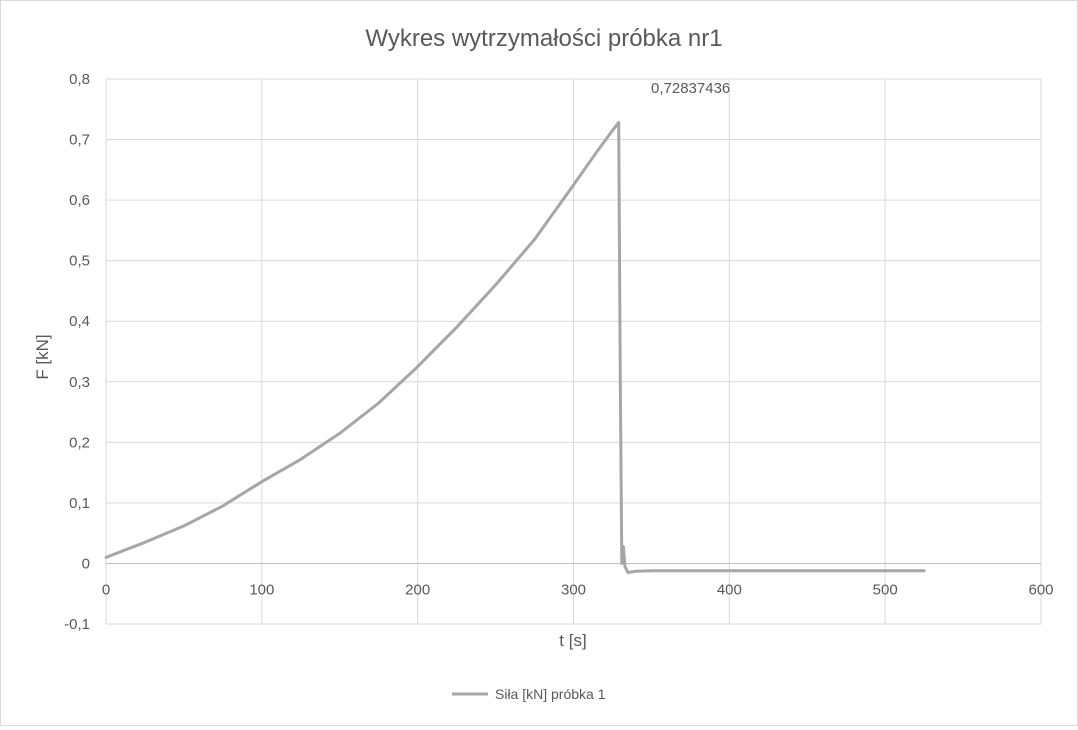  What do you see at coordinates (79, 200) in the screenshot?
I see `y-tick-label: 0,6` at bounding box center [79, 200].